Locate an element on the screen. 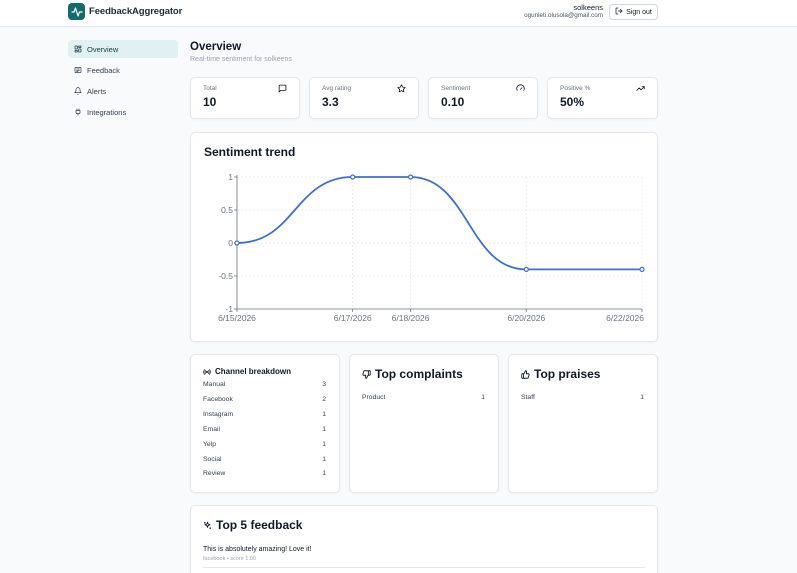 The image size is (797, 573). sidebar-item-integrations: Integrations is located at coordinates (123, 112).